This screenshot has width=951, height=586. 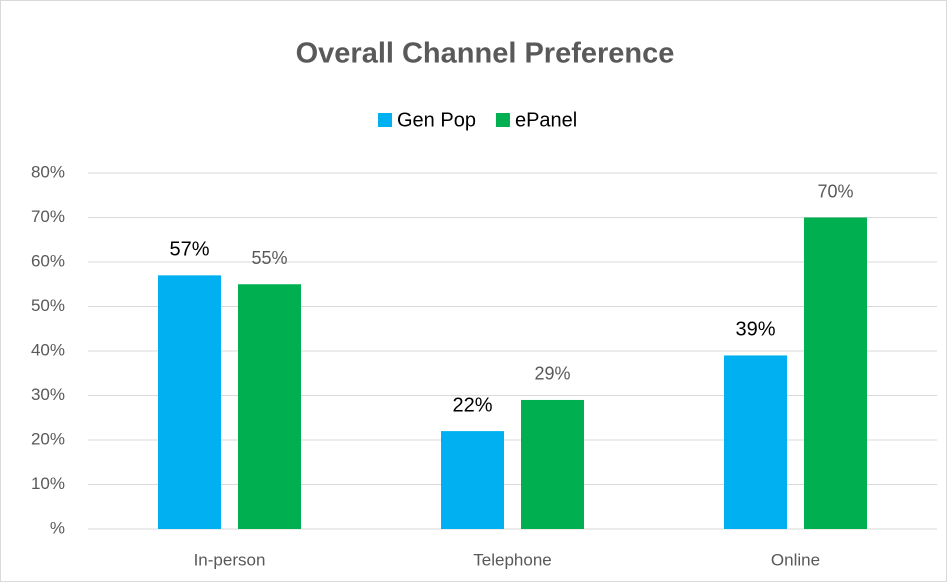 What do you see at coordinates (755, 330) in the screenshot?
I see `data-label: 39%` at bounding box center [755, 330].